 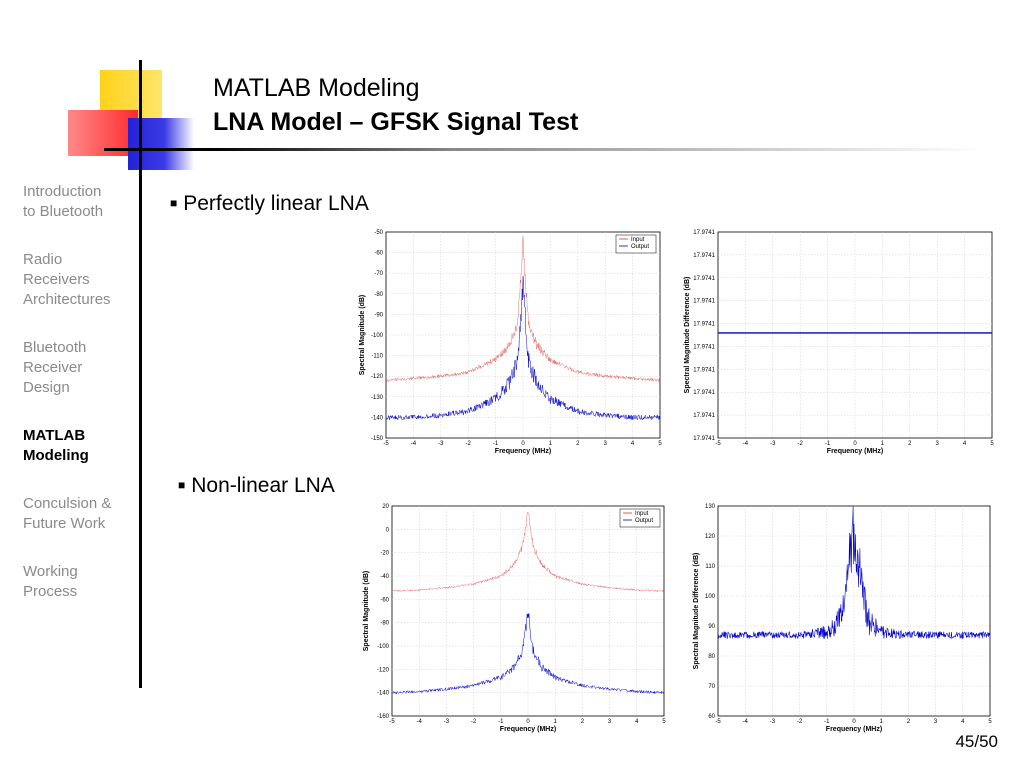 I want to click on legend-entry: Output, so click(x=640, y=247).